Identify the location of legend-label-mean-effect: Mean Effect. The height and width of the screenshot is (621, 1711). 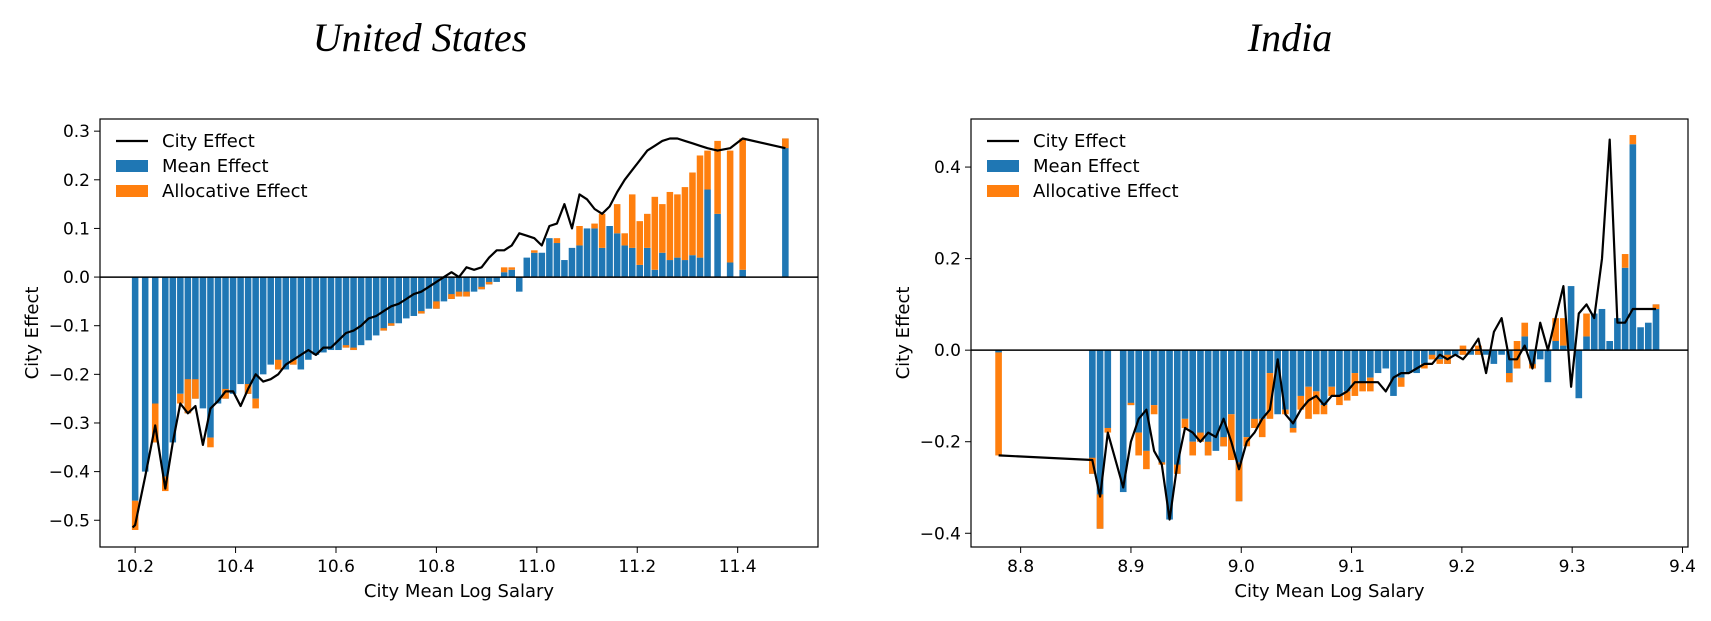
(215, 166).